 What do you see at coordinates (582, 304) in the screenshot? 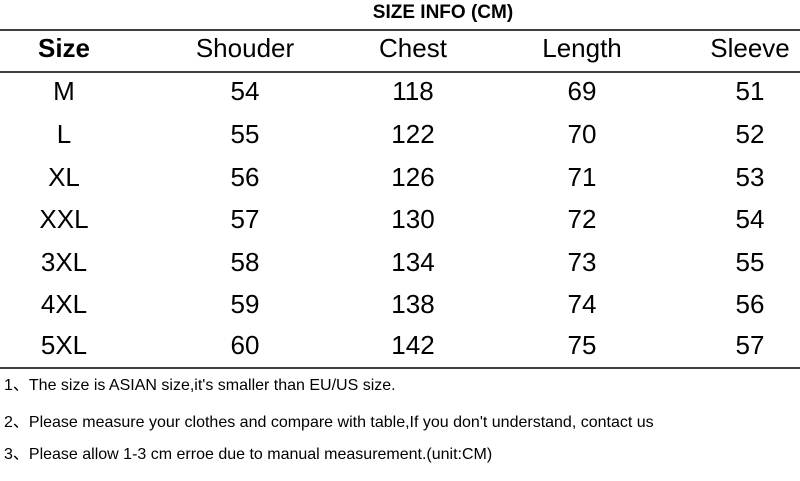
I see `table-cell: 74` at bounding box center [582, 304].